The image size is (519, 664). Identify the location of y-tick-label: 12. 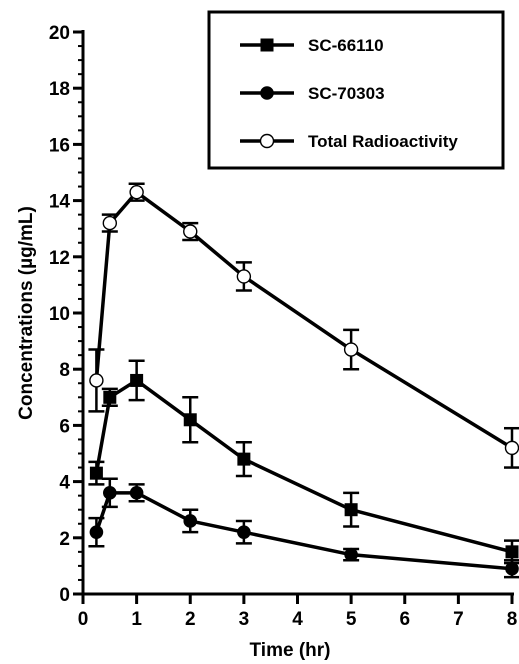
(59, 258).